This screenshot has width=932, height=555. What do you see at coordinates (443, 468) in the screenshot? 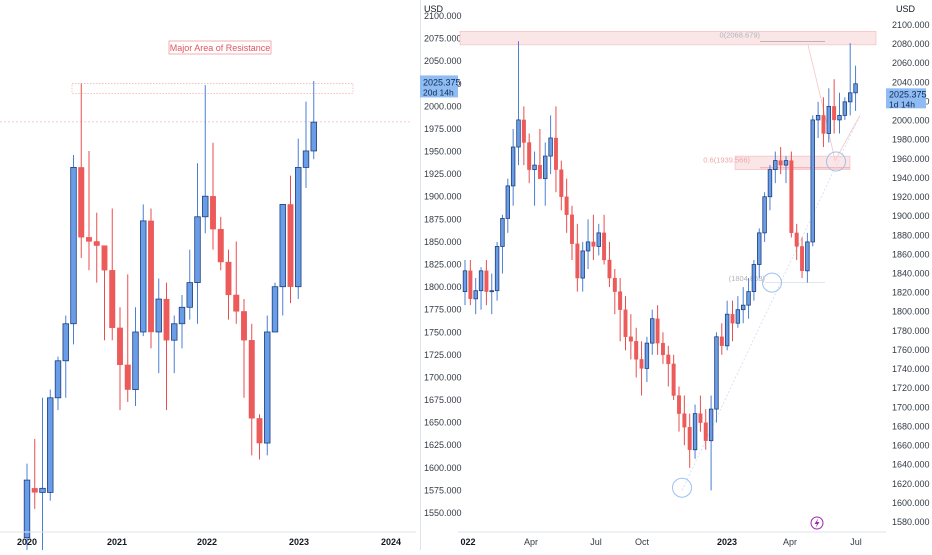
I see `left-axis-tick-20: 1600.000` at bounding box center [443, 468].